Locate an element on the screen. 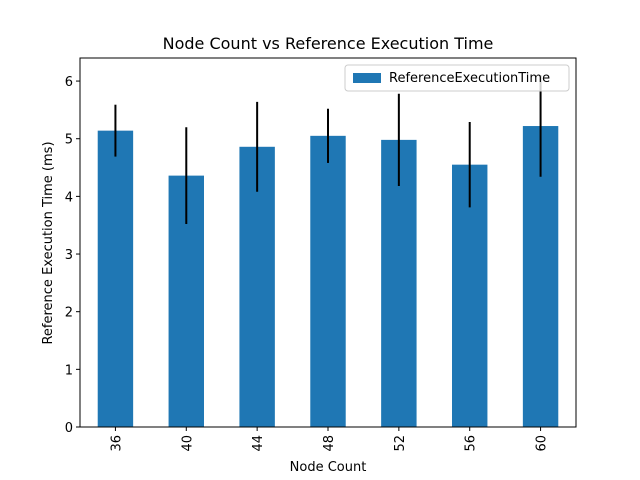 This screenshot has width=640, height=480. y-tick-label-4: 4 is located at coordinates (69, 197).